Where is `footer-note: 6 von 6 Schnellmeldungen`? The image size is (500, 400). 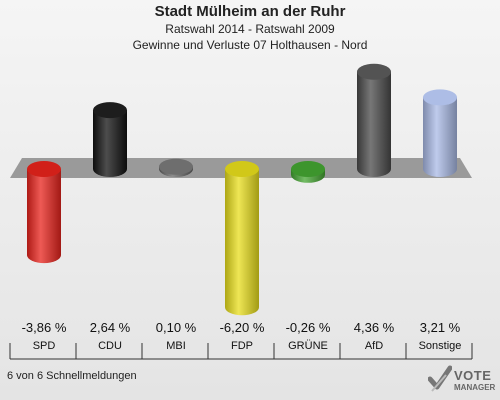
footer-note: 6 von 6 Schnellmeldungen is located at coordinates (72, 376).